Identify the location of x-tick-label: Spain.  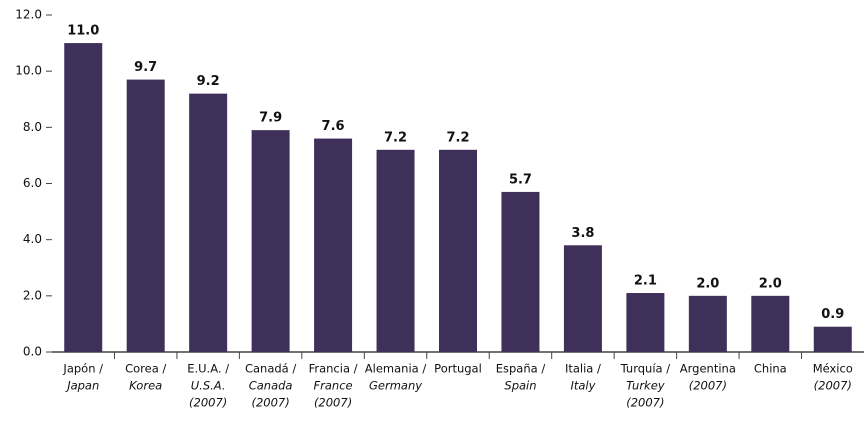
(520, 386).